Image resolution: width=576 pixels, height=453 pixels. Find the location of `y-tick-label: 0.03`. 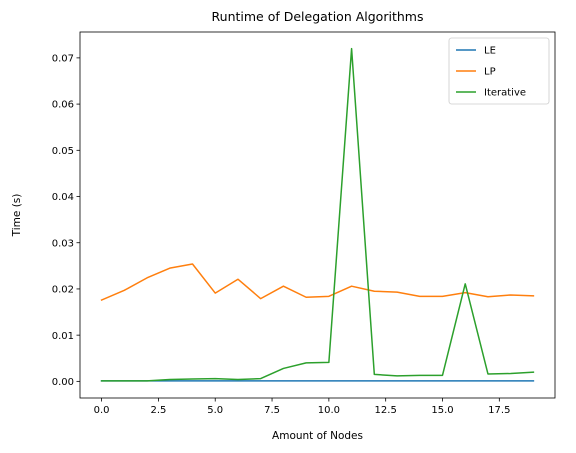

y-tick-label: 0.03 is located at coordinates (63, 243).